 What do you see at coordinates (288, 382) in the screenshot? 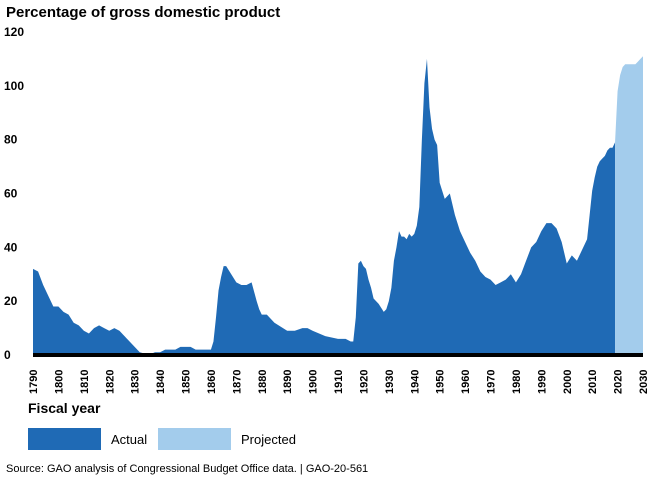
I see `x-tick-label: 1890` at bounding box center [288, 382].